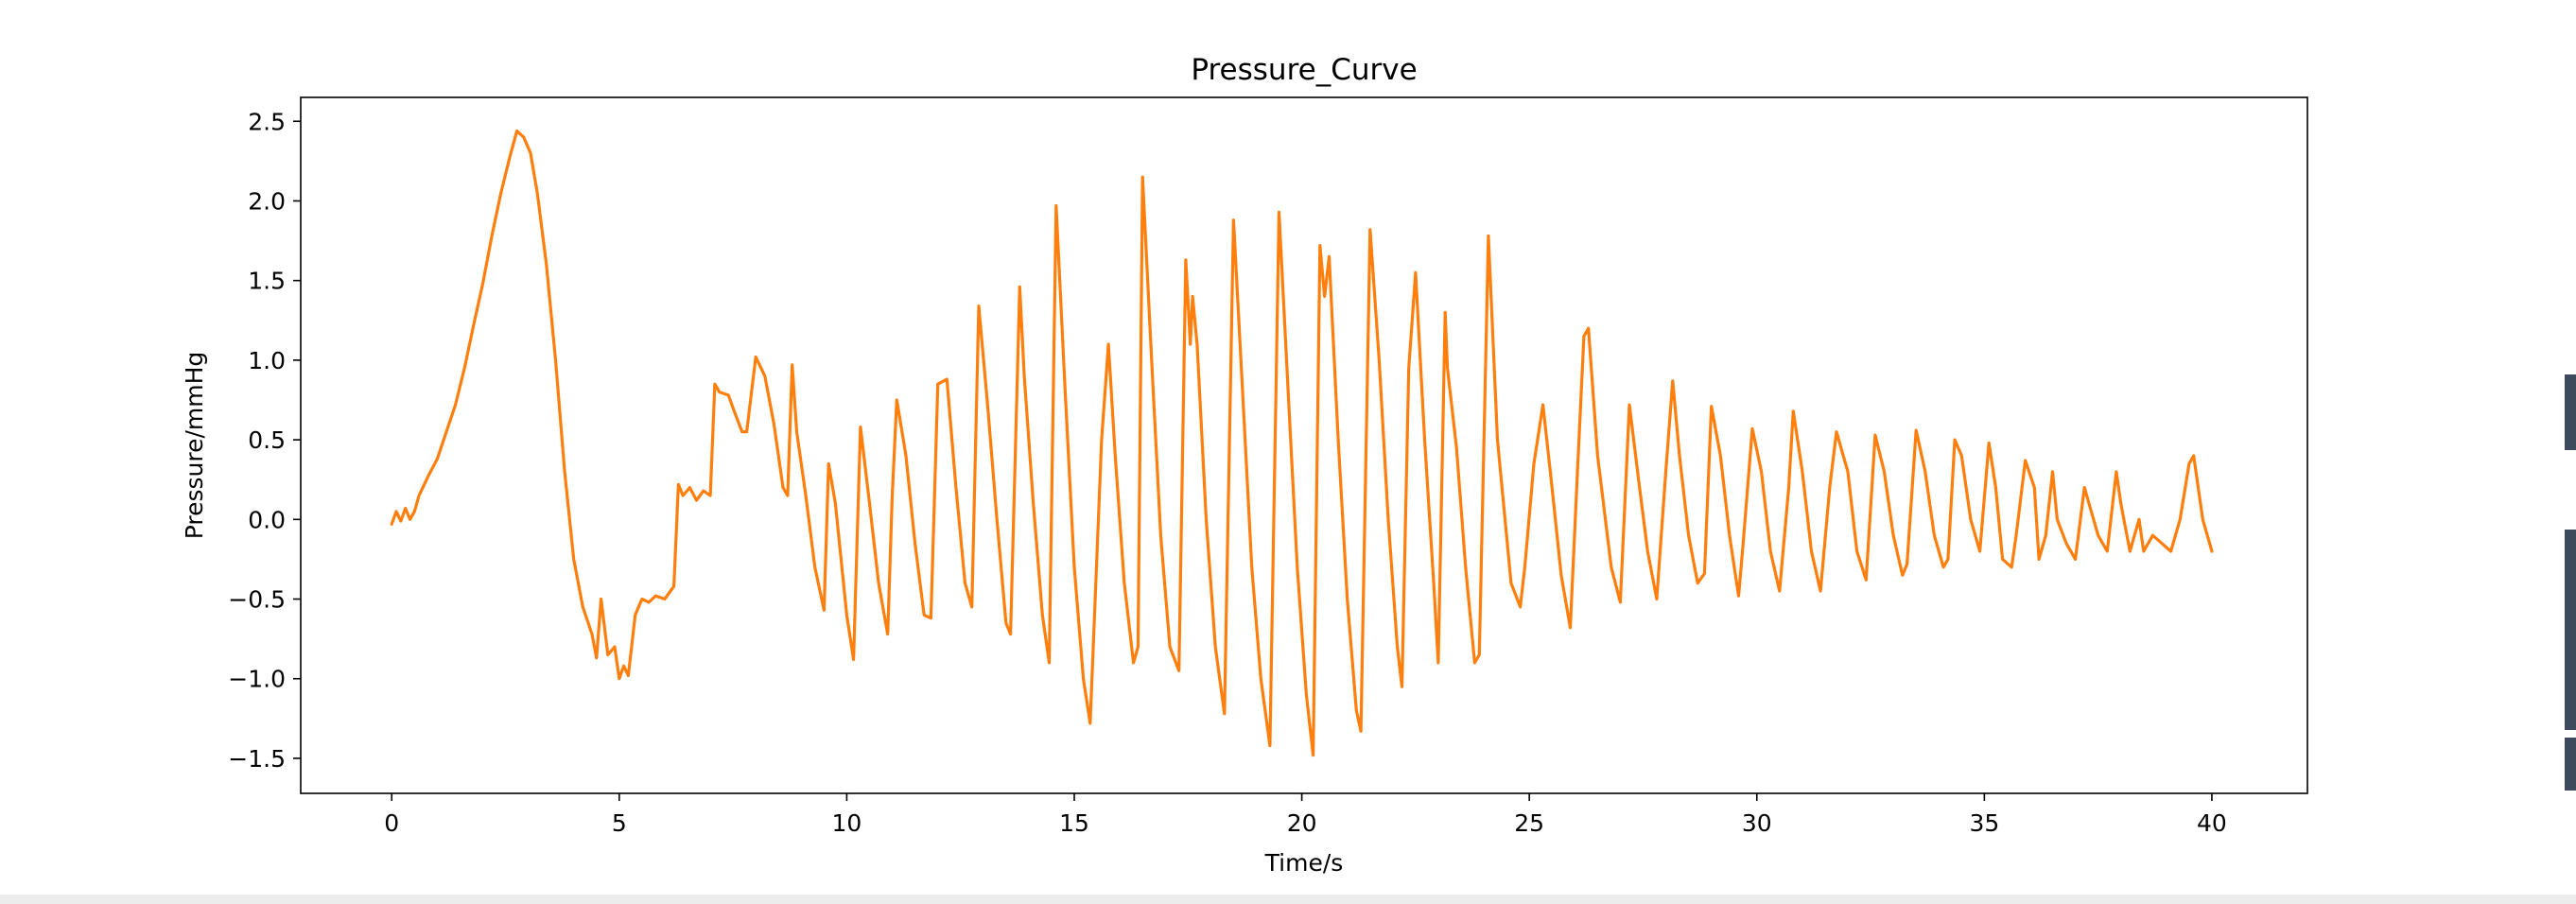 Image resolution: width=2576 pixels, height=904 pixels. Describe the element at coordinates (194, 446) in the screenshot. I see `y-axis-label: Pressure/mmHg` at that location.